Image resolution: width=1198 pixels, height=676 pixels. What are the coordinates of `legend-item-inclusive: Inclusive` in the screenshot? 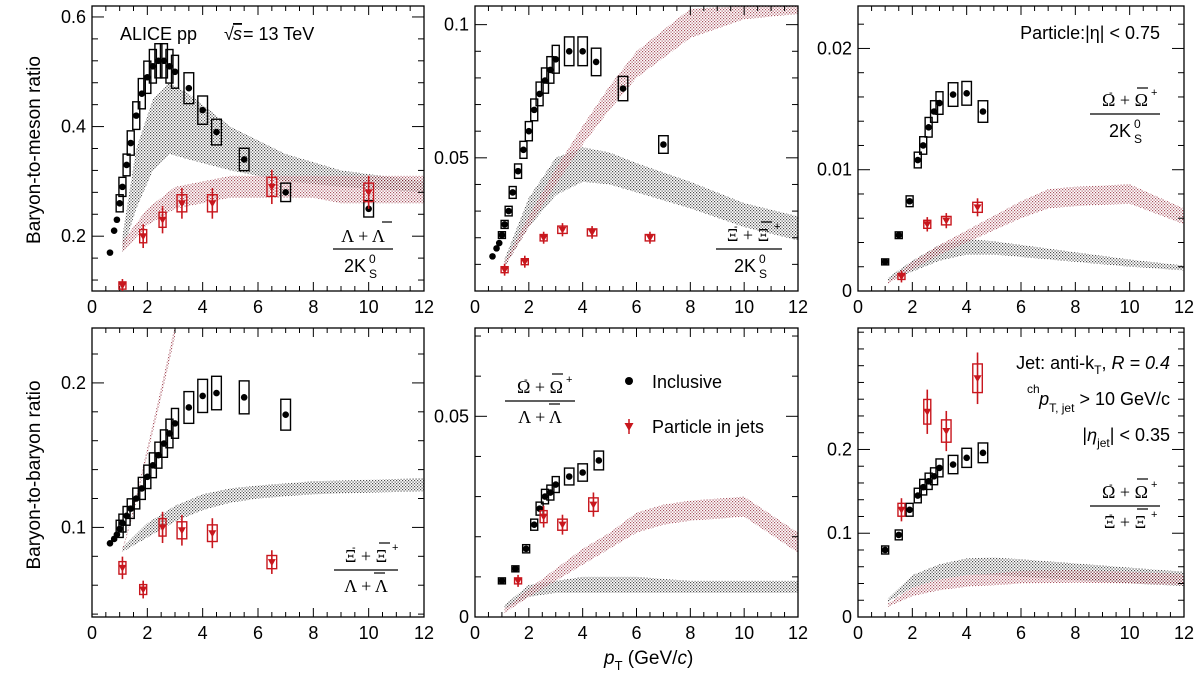 It's located at (673, 382).